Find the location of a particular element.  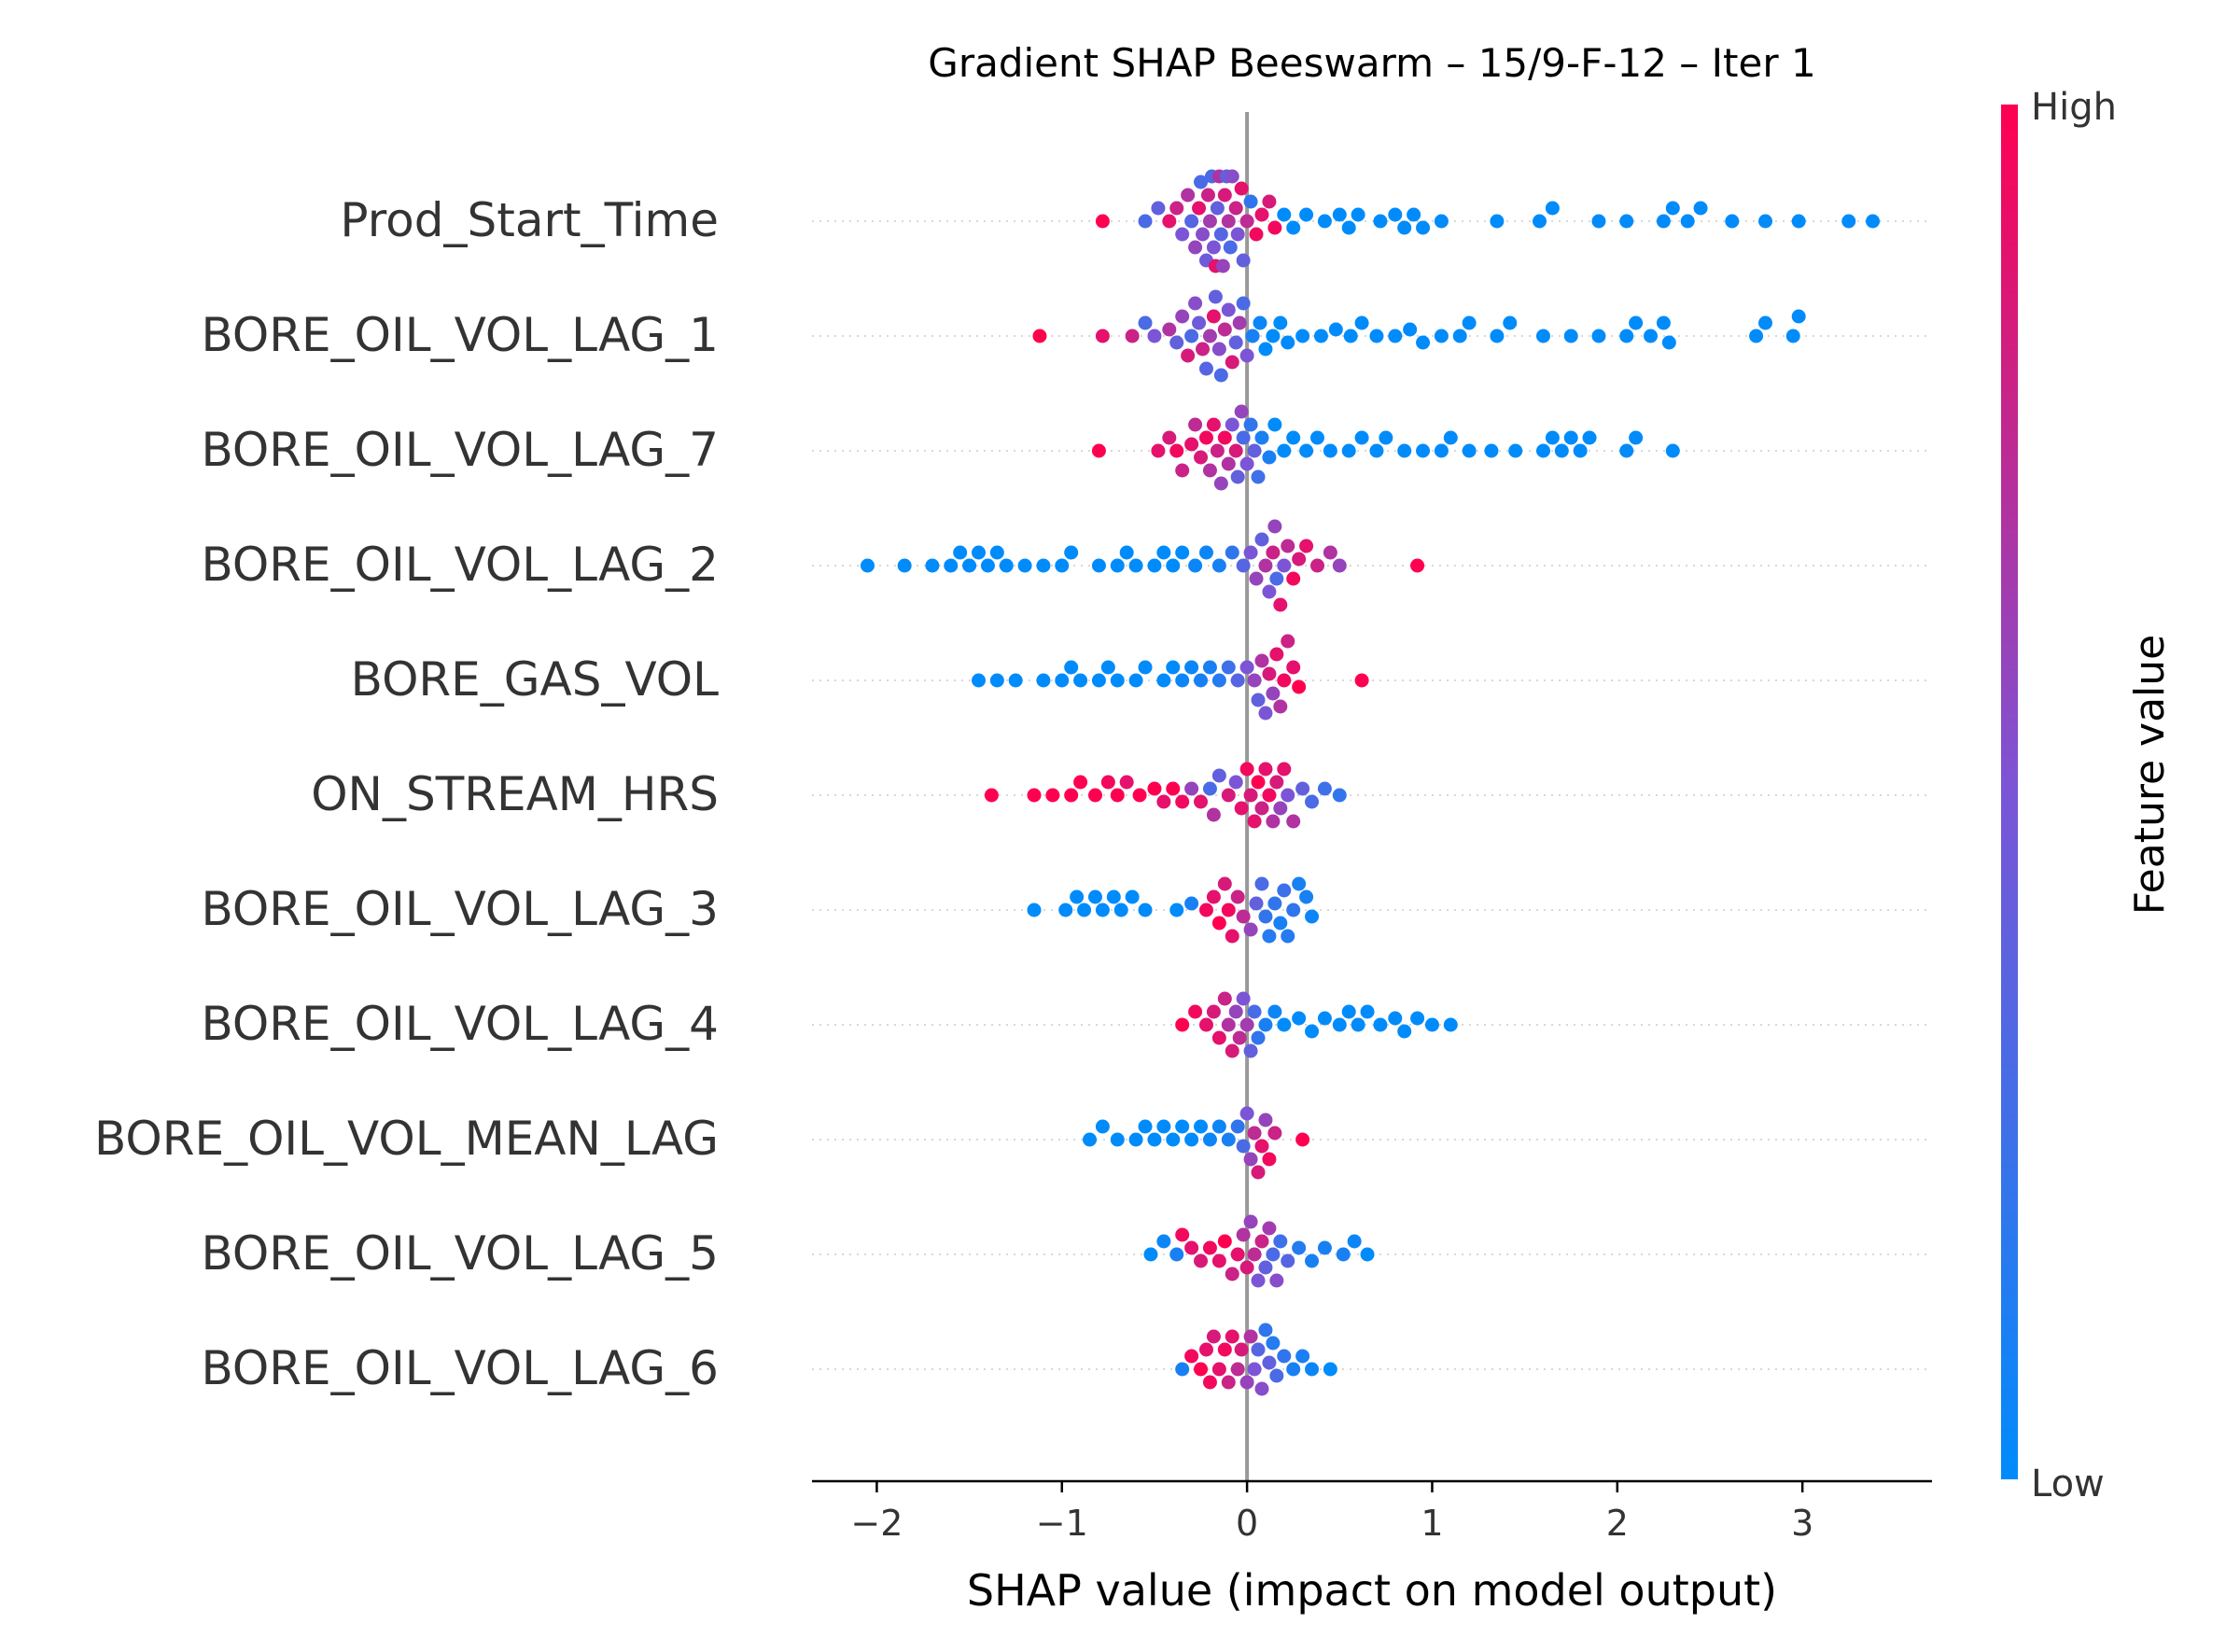

feature-label: BORE_OIL_VOL_LAG_2 is located at coordinates (461, 565).